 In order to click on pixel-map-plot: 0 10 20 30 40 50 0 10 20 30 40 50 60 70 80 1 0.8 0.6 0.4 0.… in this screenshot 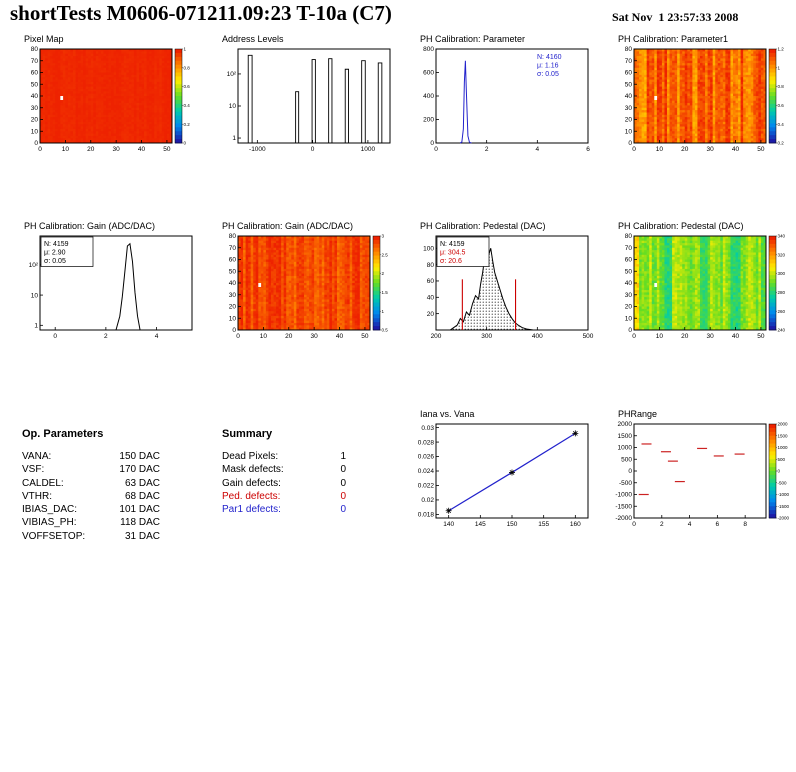, I will do `click(111, 99)`.